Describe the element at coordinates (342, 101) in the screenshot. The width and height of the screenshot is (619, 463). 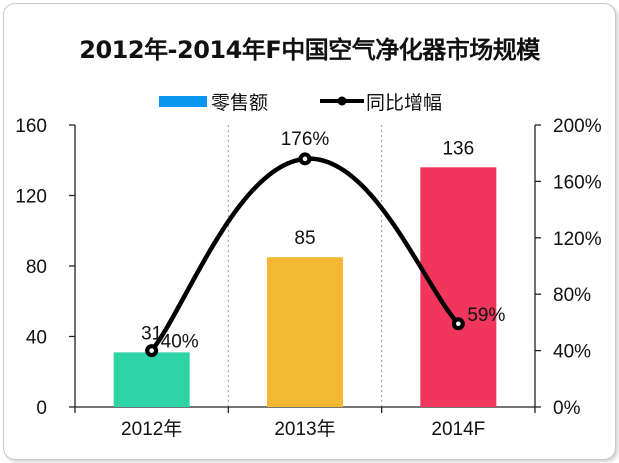
I see `legend-line-marker` at that location.